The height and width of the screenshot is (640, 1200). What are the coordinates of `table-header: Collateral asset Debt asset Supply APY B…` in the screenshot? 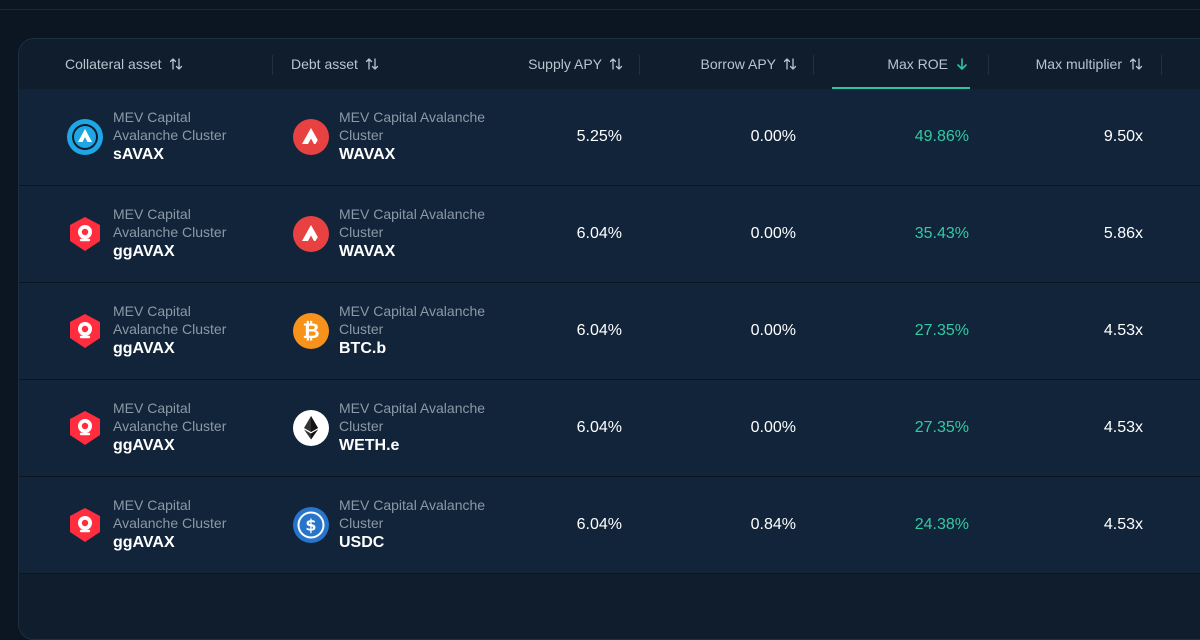 It's located at (609, 64).